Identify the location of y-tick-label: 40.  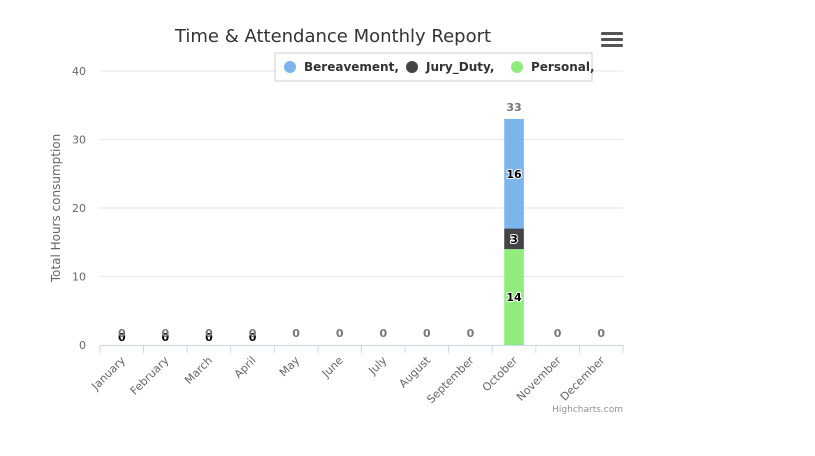
(79, 71).